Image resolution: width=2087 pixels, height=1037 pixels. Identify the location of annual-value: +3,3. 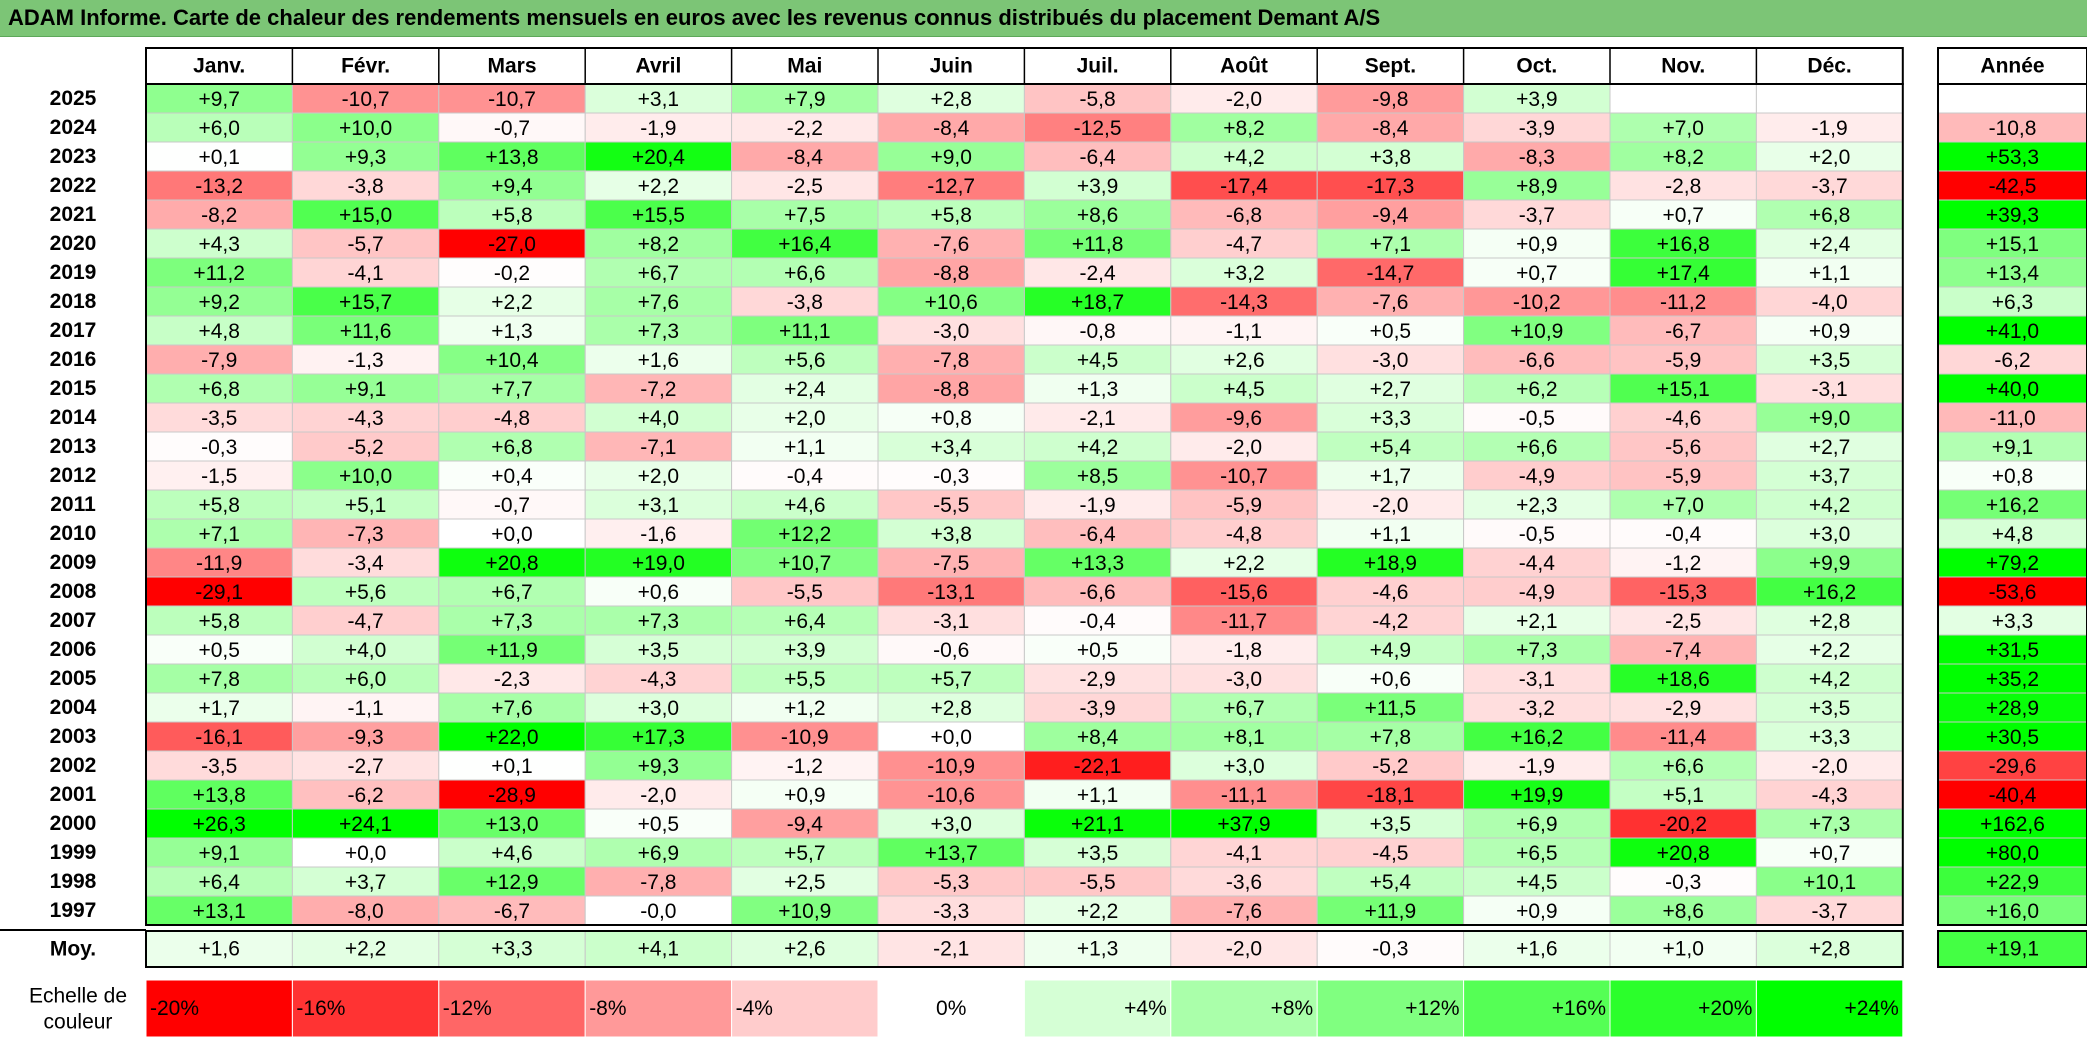
(2012, 621).